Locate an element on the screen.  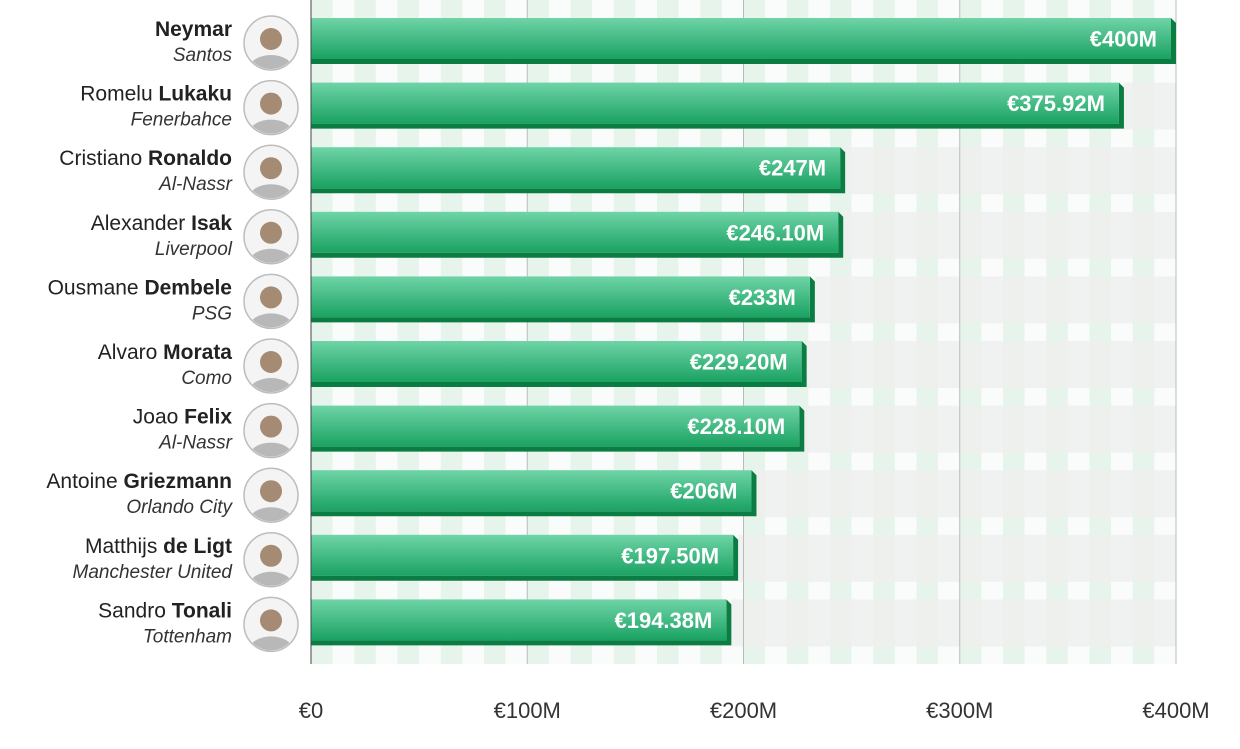
player-row: Antoine Griezmann Orlando City is located at coordinates (172, 495).